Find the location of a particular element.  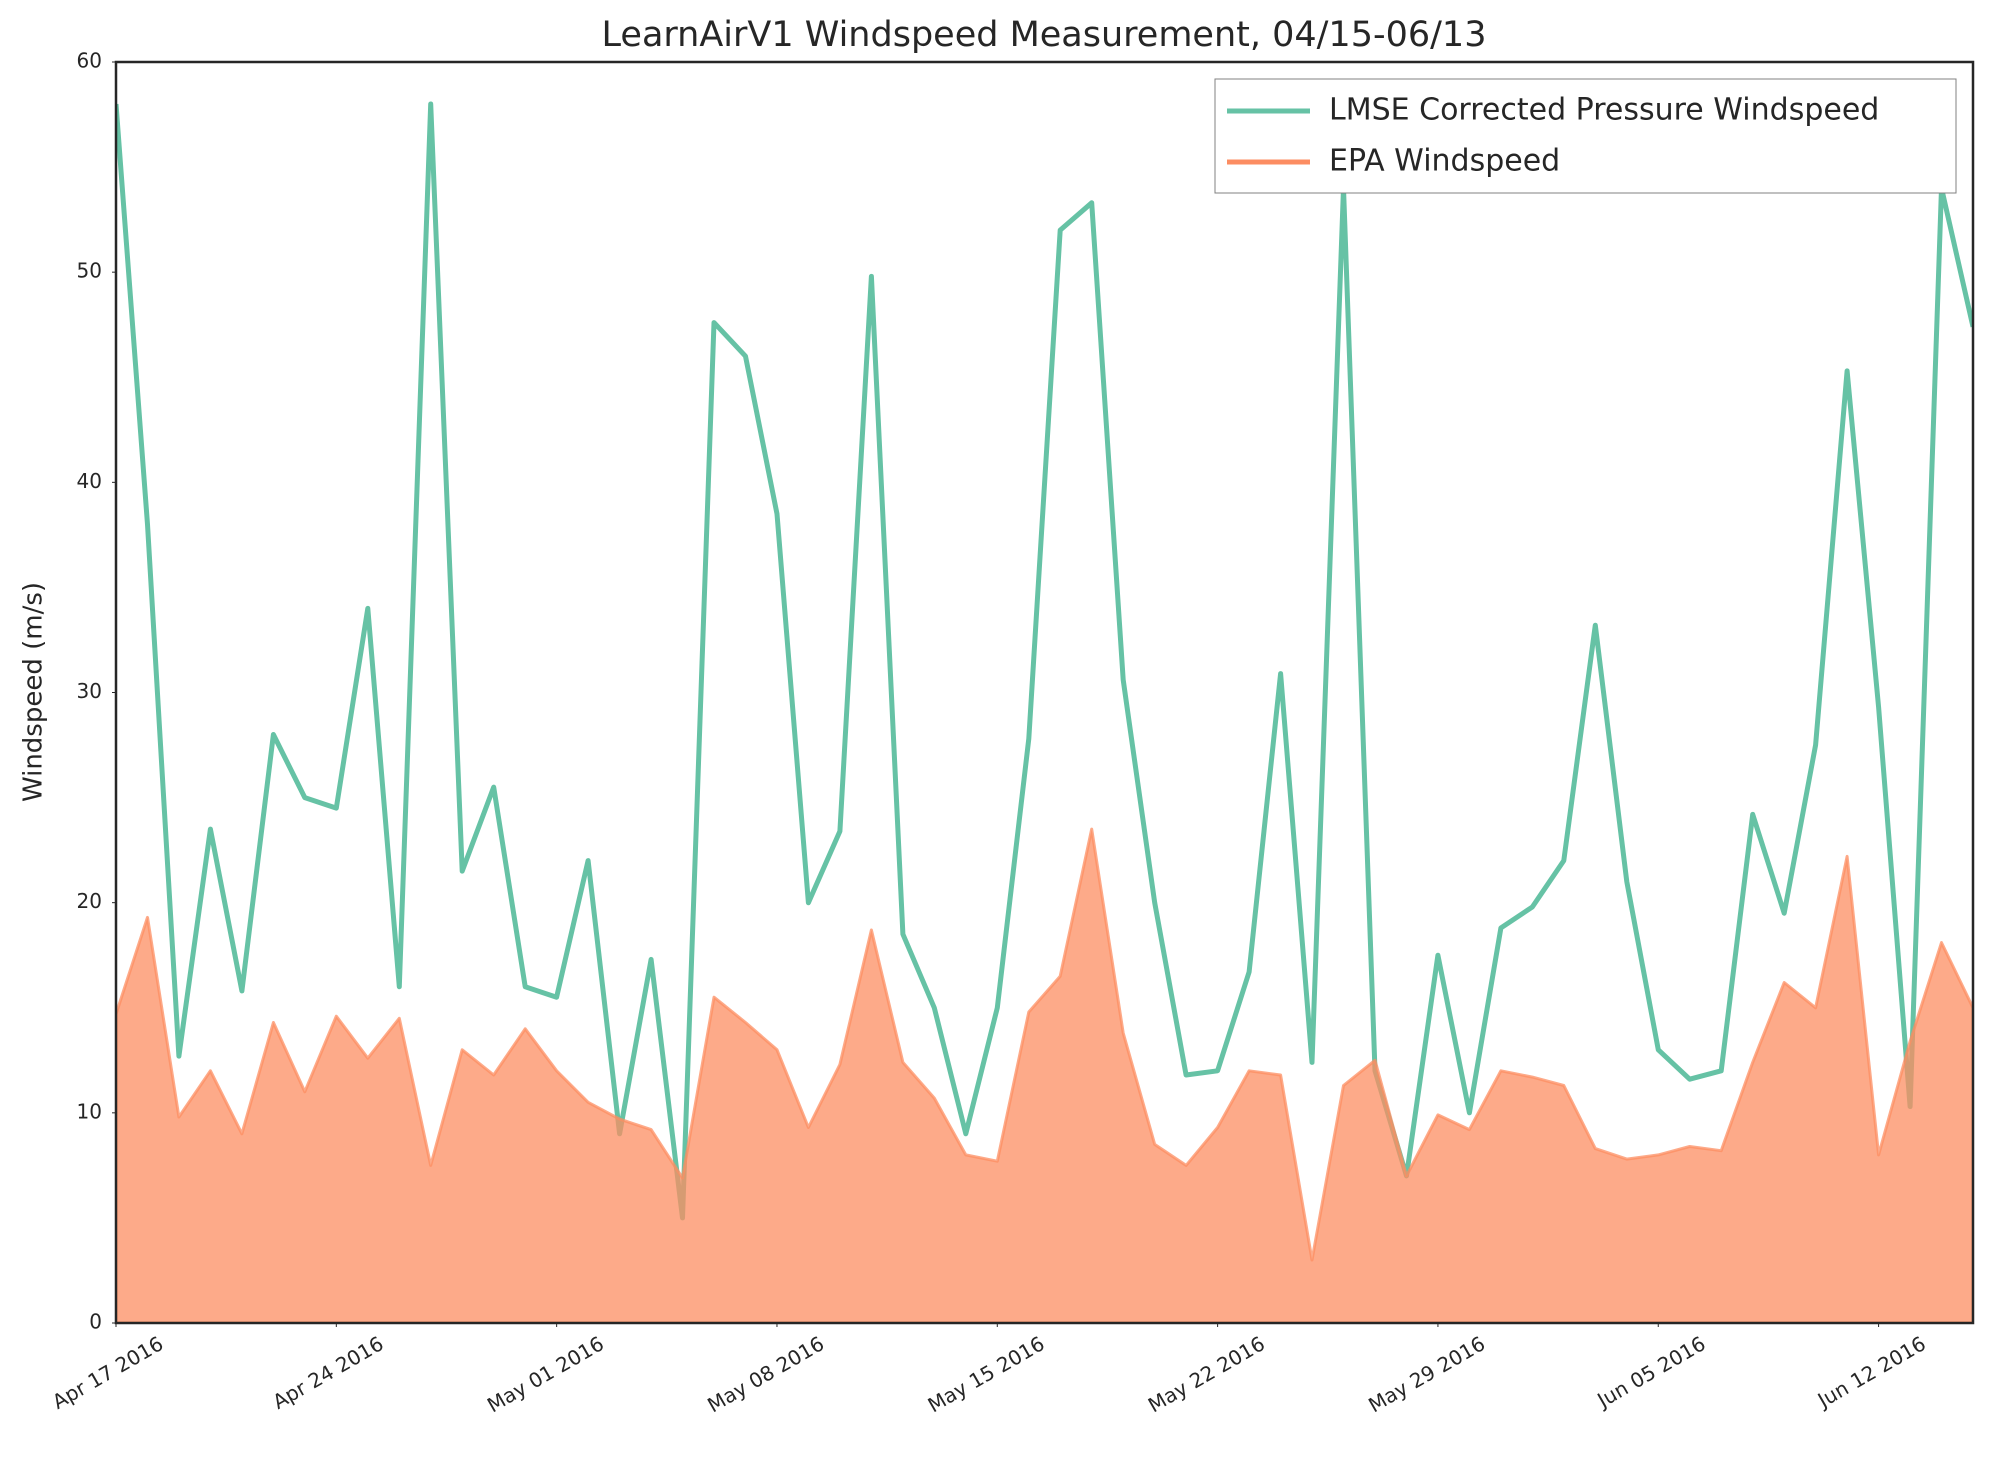

x-tick-label: Apr 24 2016 is located at coordinates (327, 1372).